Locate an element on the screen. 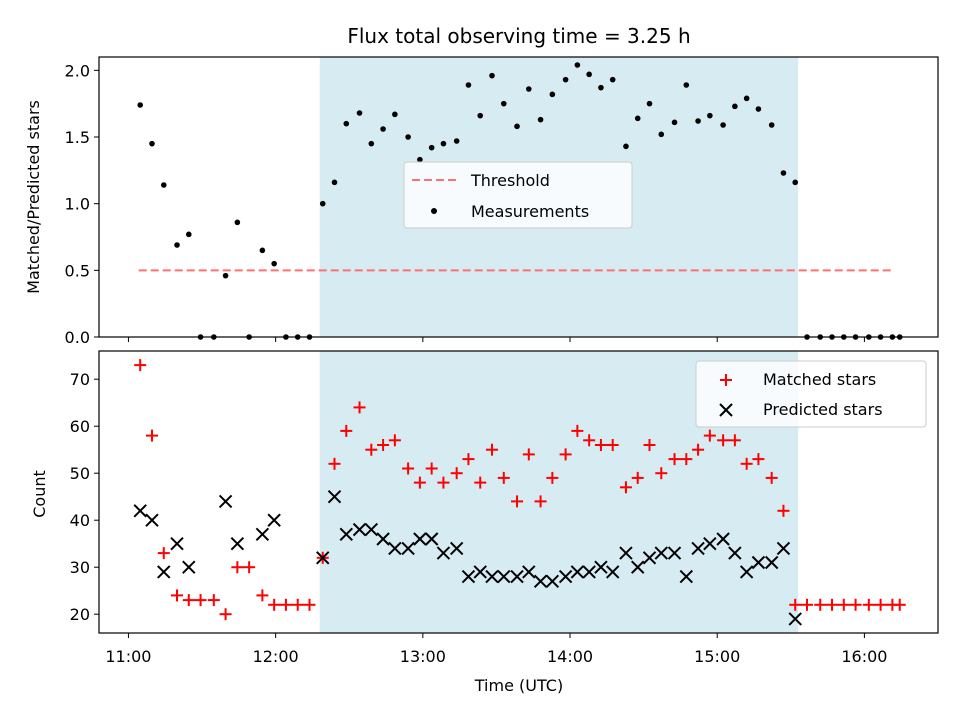  y-tick-label: 20 is located at coordinates (80, 614).